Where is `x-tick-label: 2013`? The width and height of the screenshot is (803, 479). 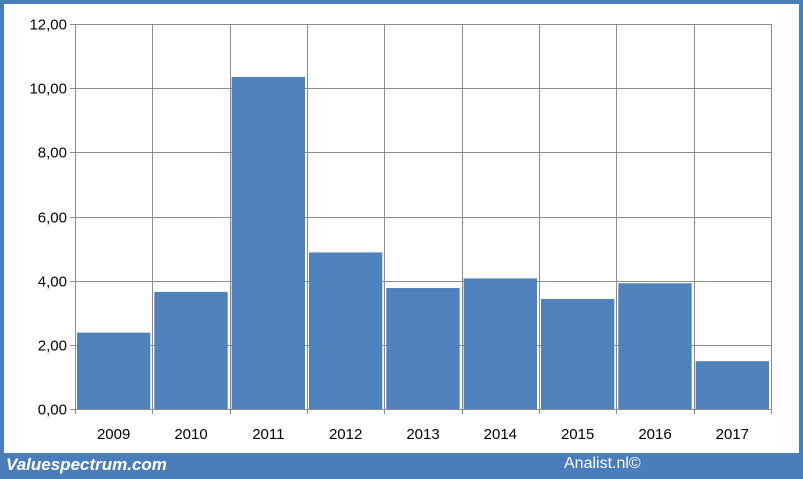 x-tick-label: 2013 is located at coordinates (422, 434).